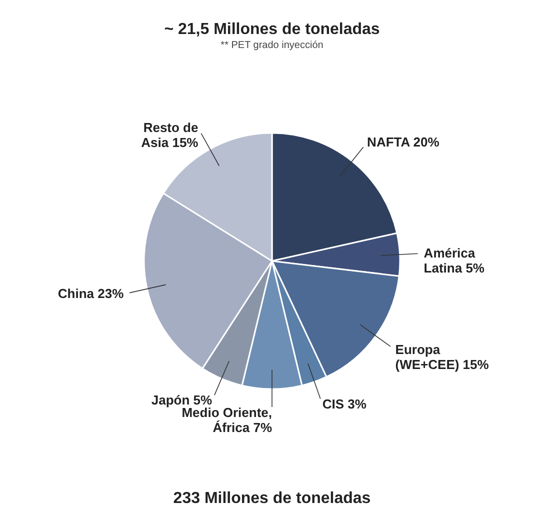 Image resolution: width=544 pixels, height=516 pixels. Describe the element at coordinates (454, 260) in the screenshot. I see `slice-label: América Latina 5%` at that location.